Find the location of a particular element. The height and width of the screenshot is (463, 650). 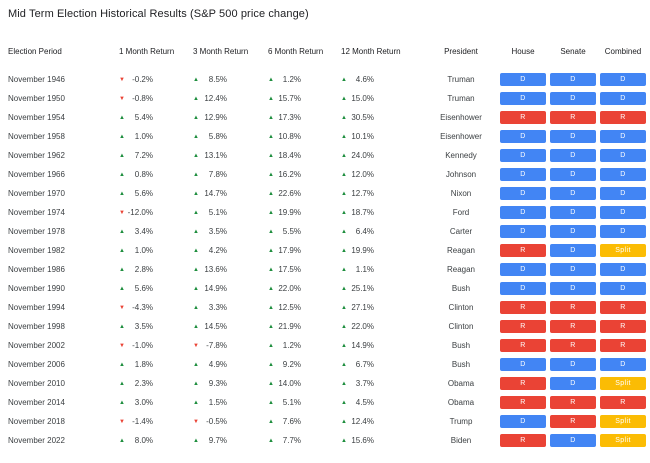

return-6-month: ▲ 9.2% is located at coordinates (300, 364).